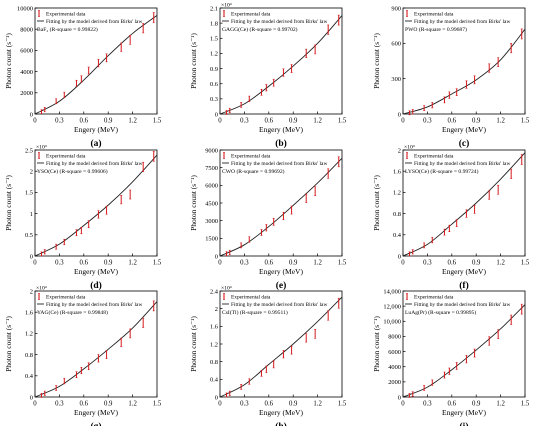 The image size is (550, 426). Describe the element at coordinates (72, 171) in the screenshot. I see `r-square-label: YSO(Ce) (R-square = 0.99606)` at that location.